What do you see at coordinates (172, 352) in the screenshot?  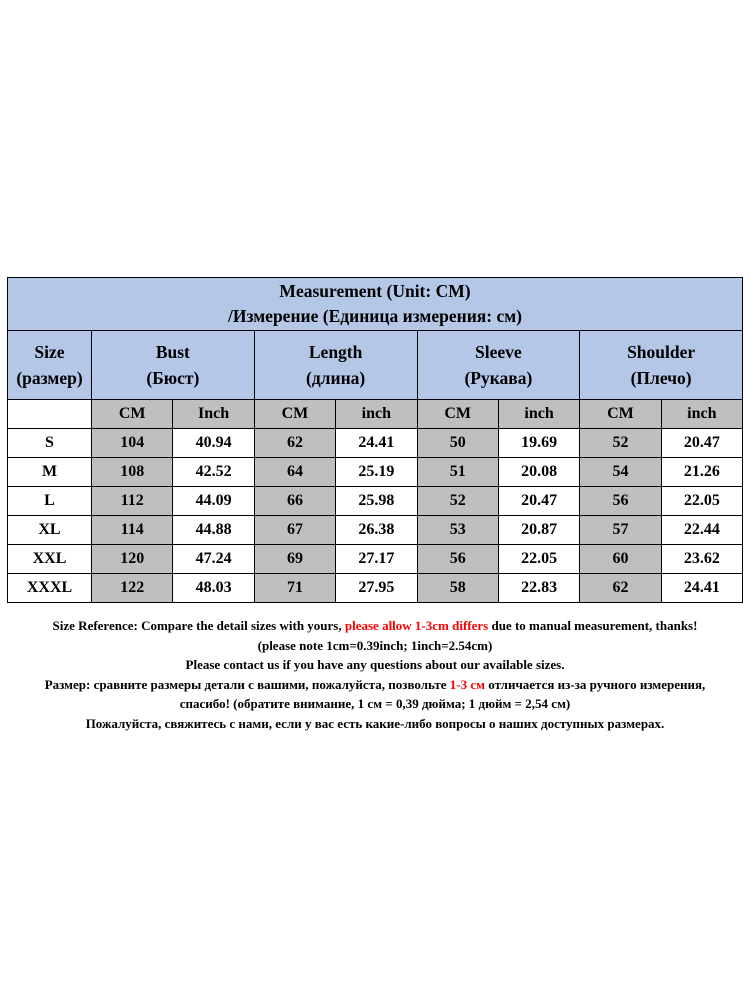 I see `col-header-bust-en: Bust` at bounding box center [172, 352].